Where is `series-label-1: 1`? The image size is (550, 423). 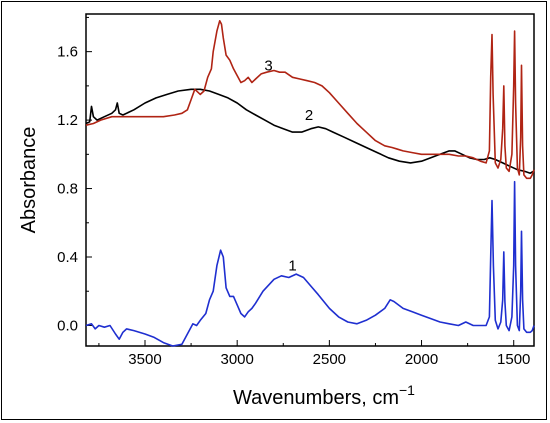
series-label-1: 1 is located at coordinates (292, 266).